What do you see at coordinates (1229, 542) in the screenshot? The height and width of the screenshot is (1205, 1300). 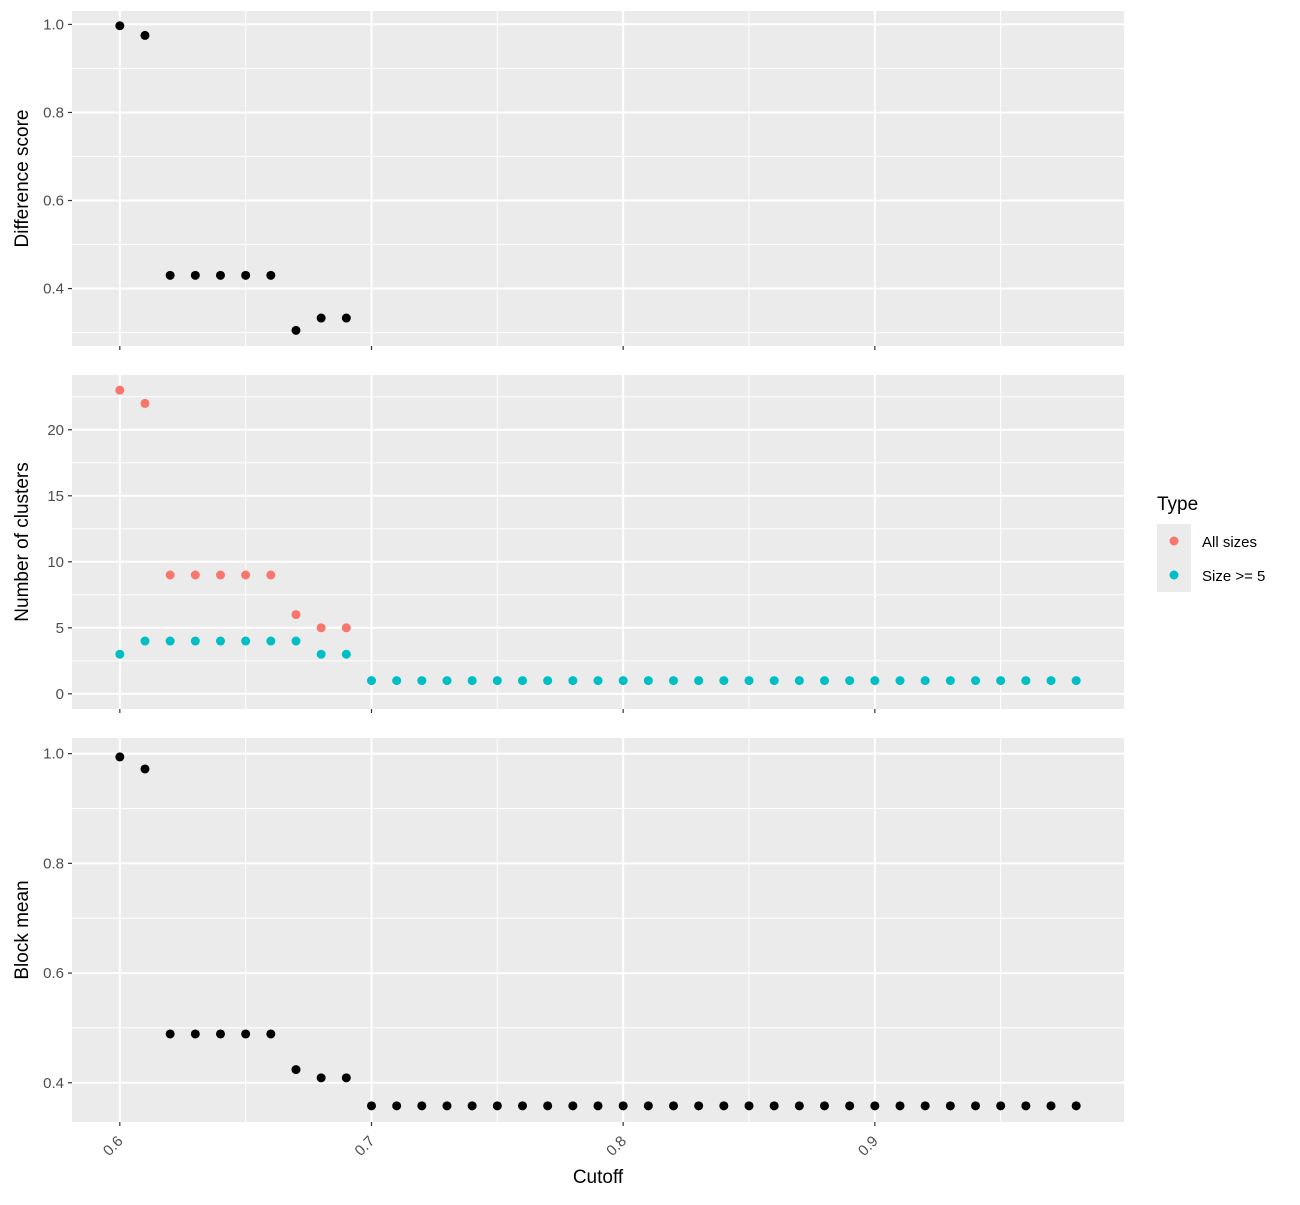 I see `legend-label-all-sizes: All sizes` at bounding box center [1229, 542].